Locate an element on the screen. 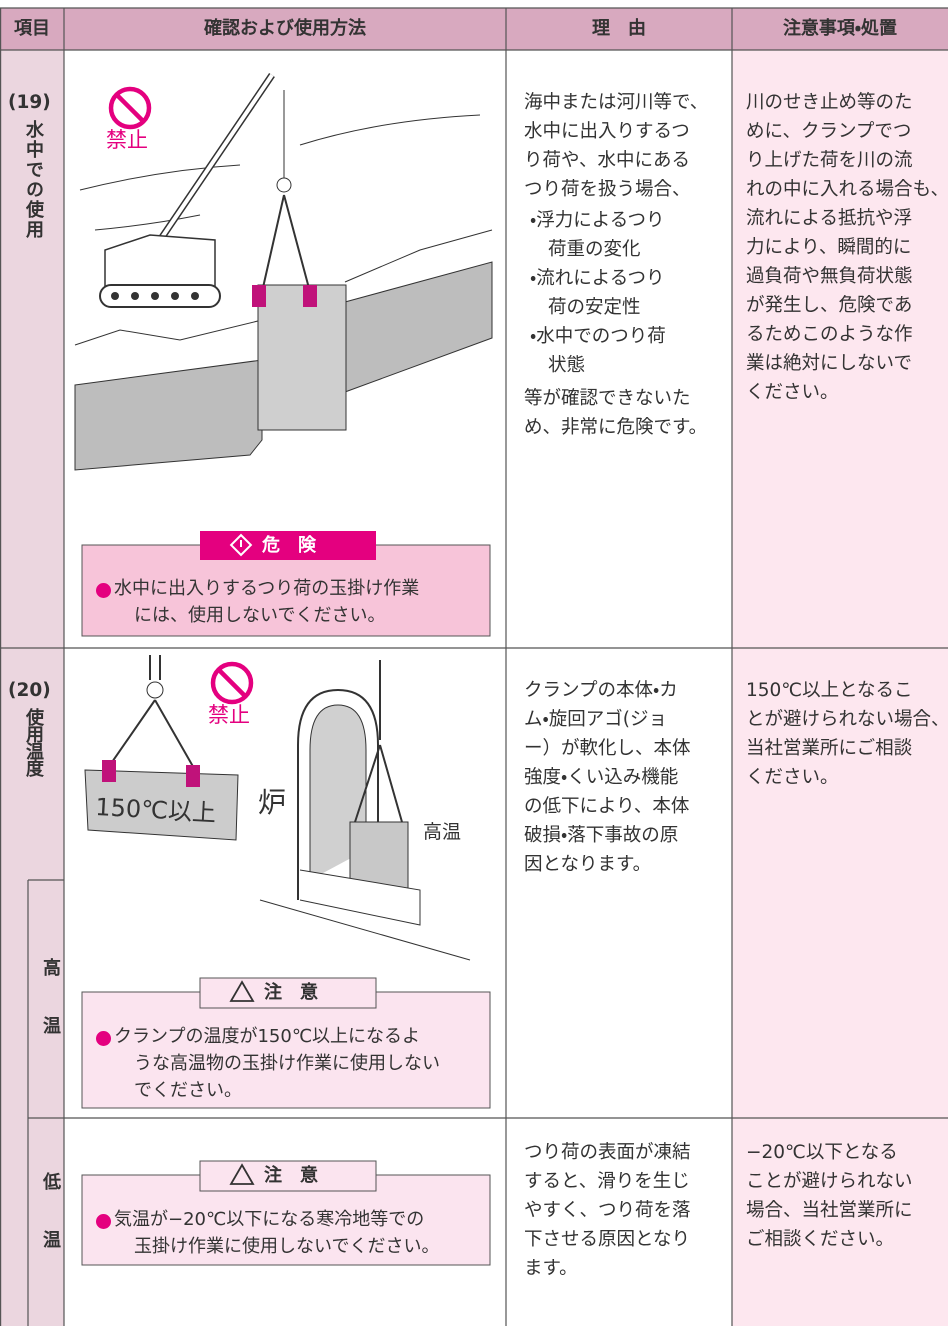 The width and height of the screenshot is (948, 1326). text-line: 力により、瞬間的に is located at coordinates (829, 247).